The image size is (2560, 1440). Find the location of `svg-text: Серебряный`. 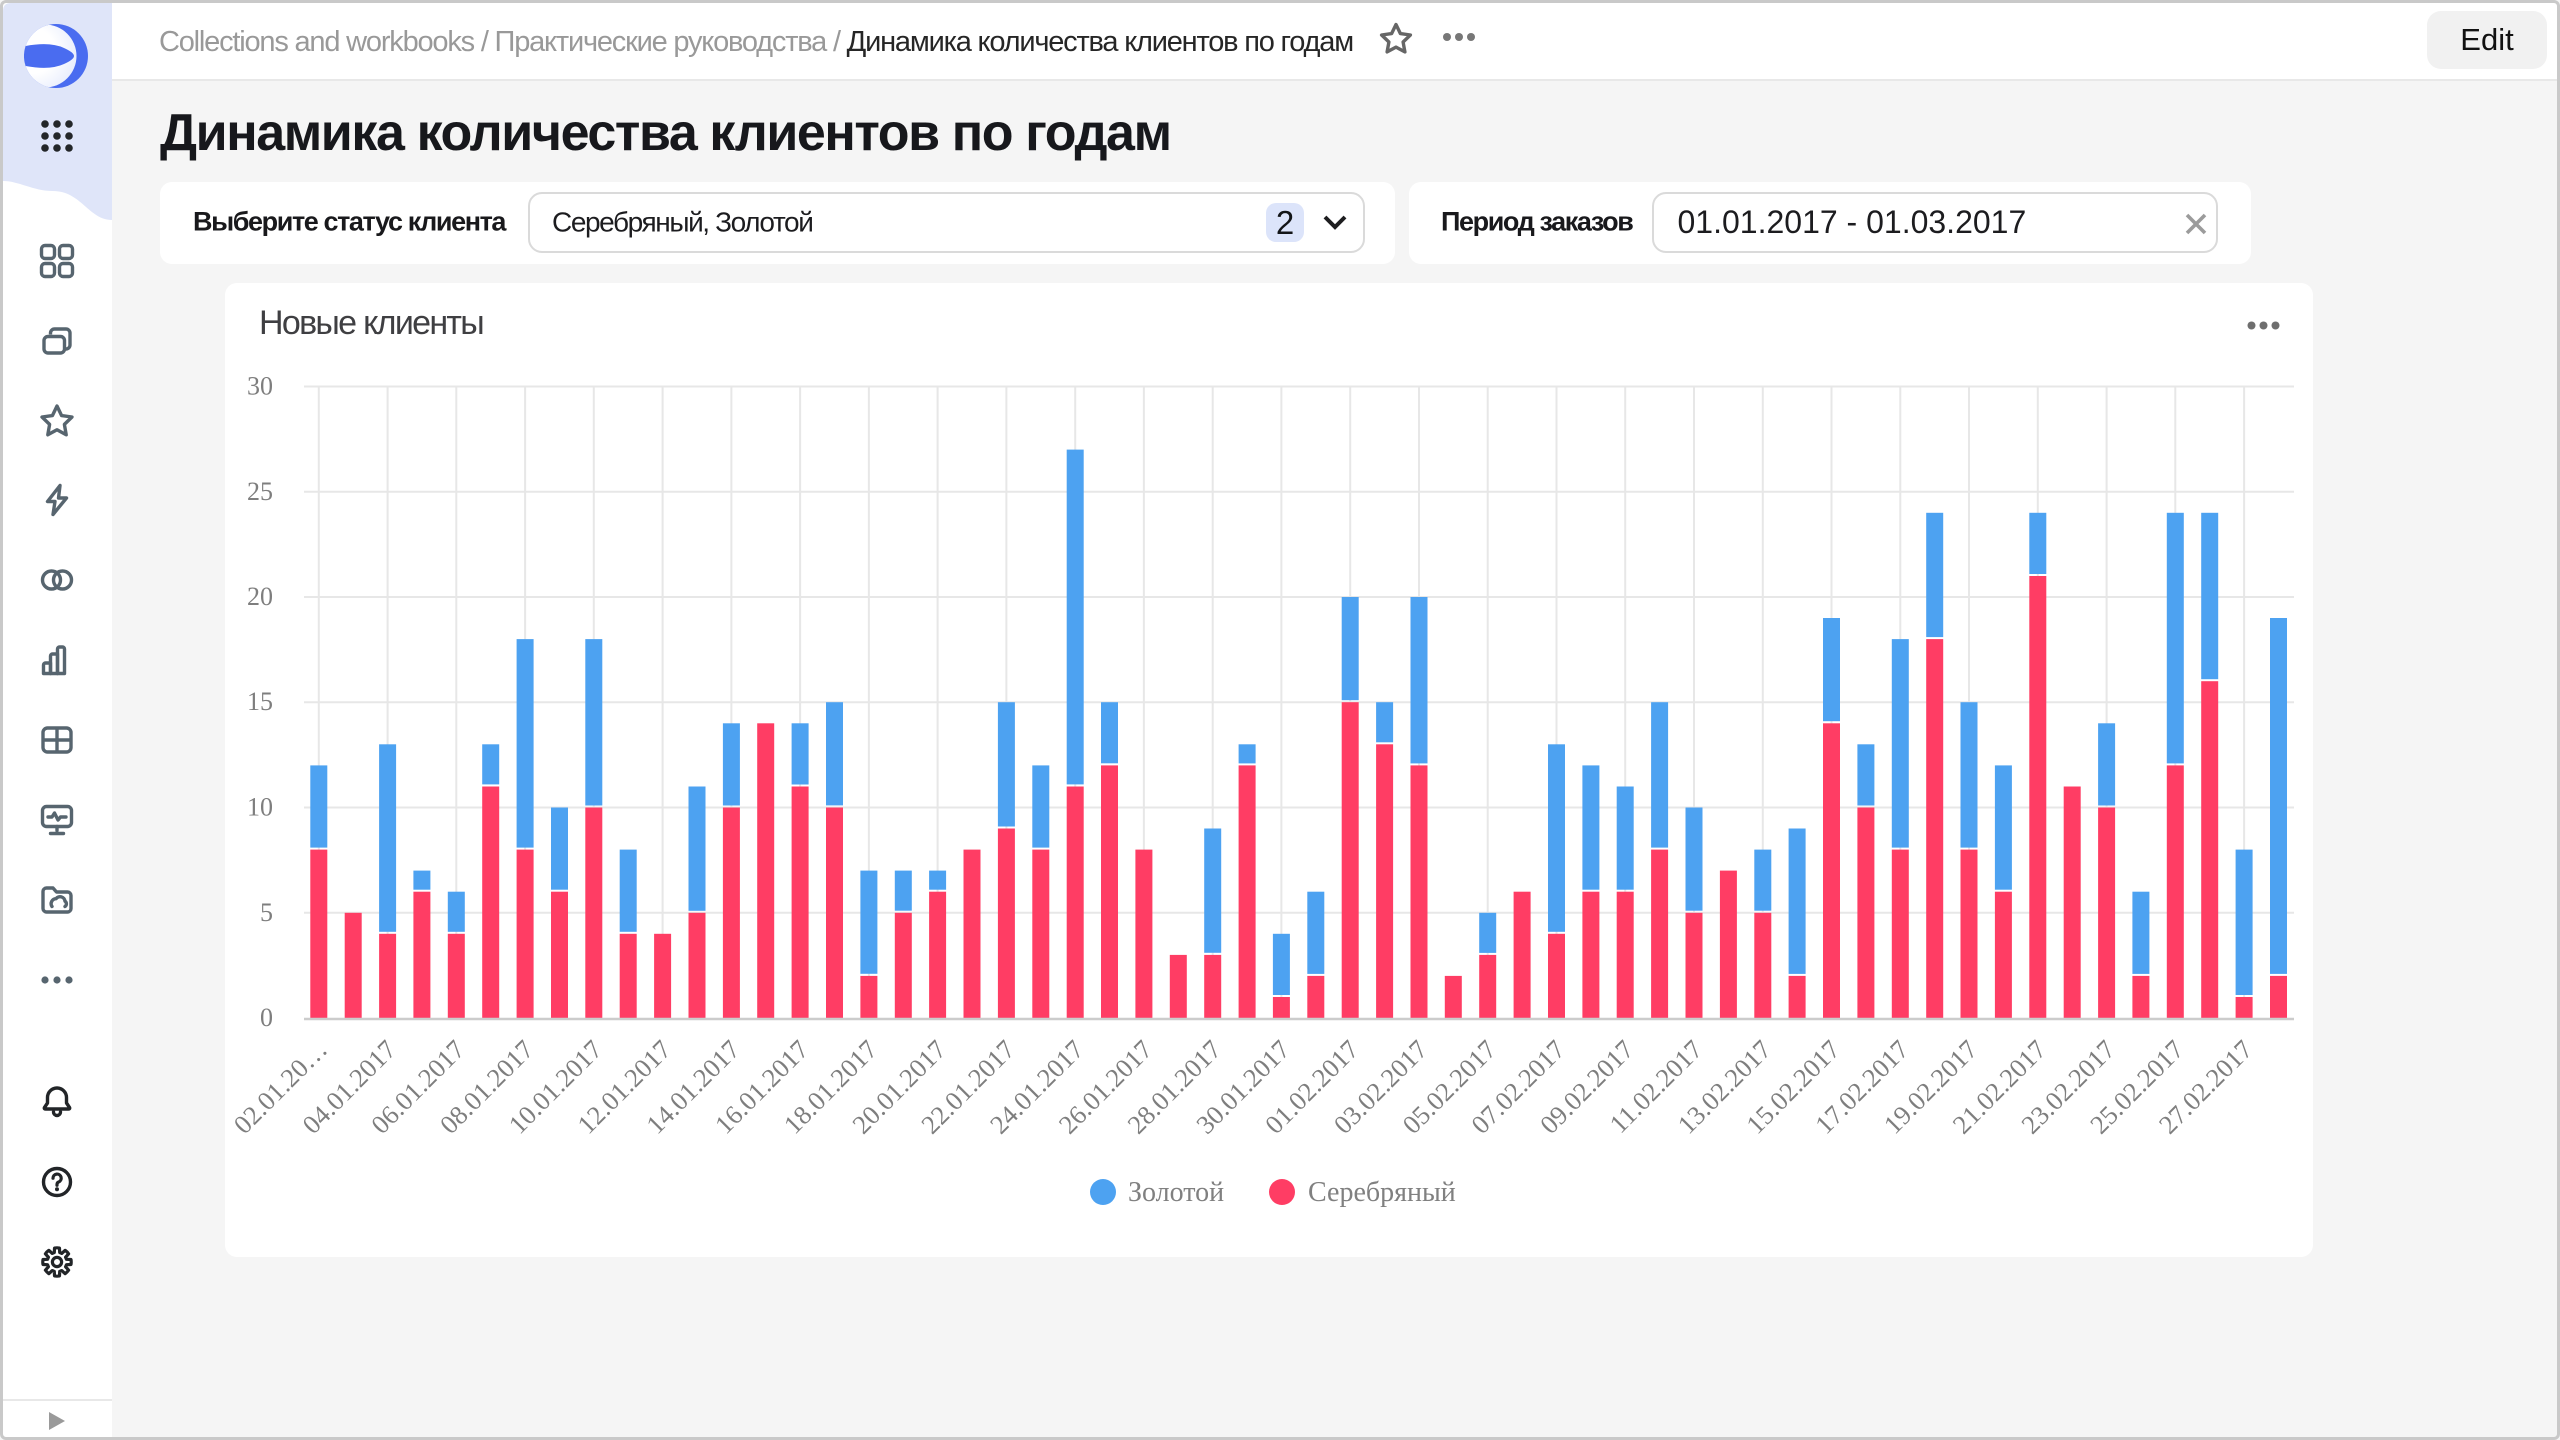

svg-text: Серебряный is located at coordinates (1382, 1192).